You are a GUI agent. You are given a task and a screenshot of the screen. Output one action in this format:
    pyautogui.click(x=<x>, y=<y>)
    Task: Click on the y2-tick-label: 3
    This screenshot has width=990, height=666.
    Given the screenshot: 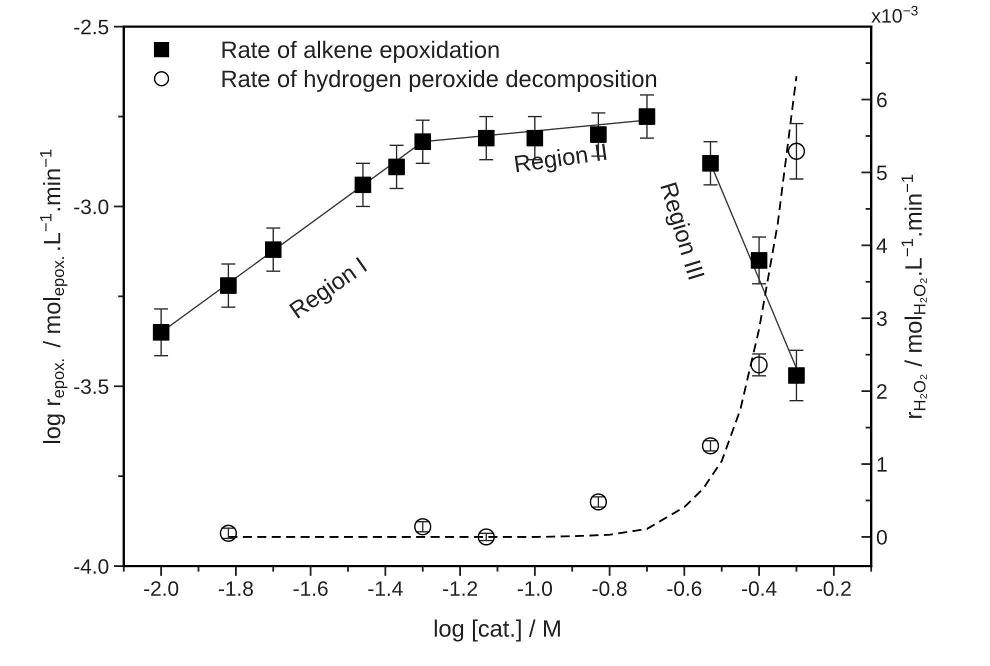 What is the action you would take?
    pyautogui.click(x=881, y=318)
    